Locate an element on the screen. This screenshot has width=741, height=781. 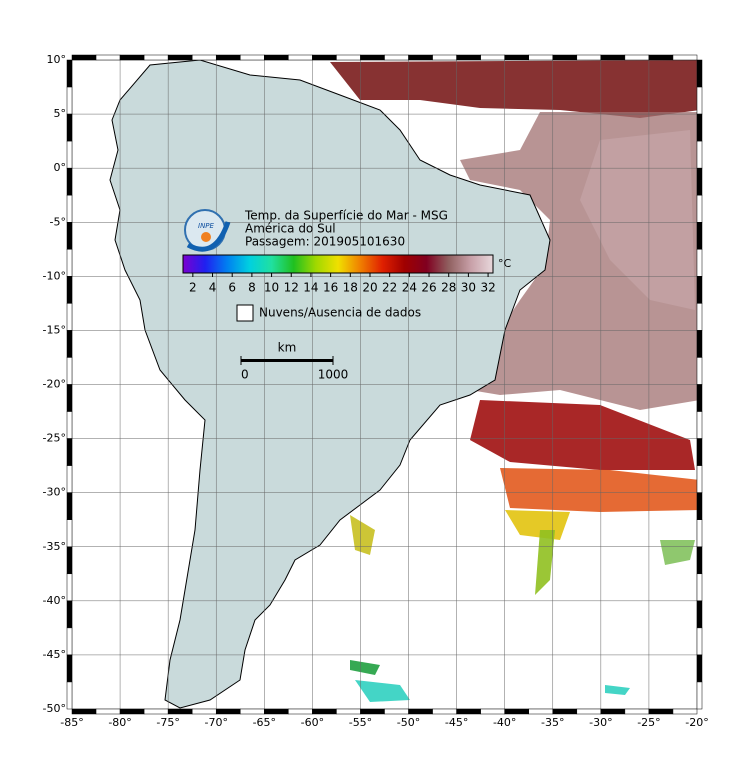
y-tick-label: 5° is located at coordinates (60, 113).